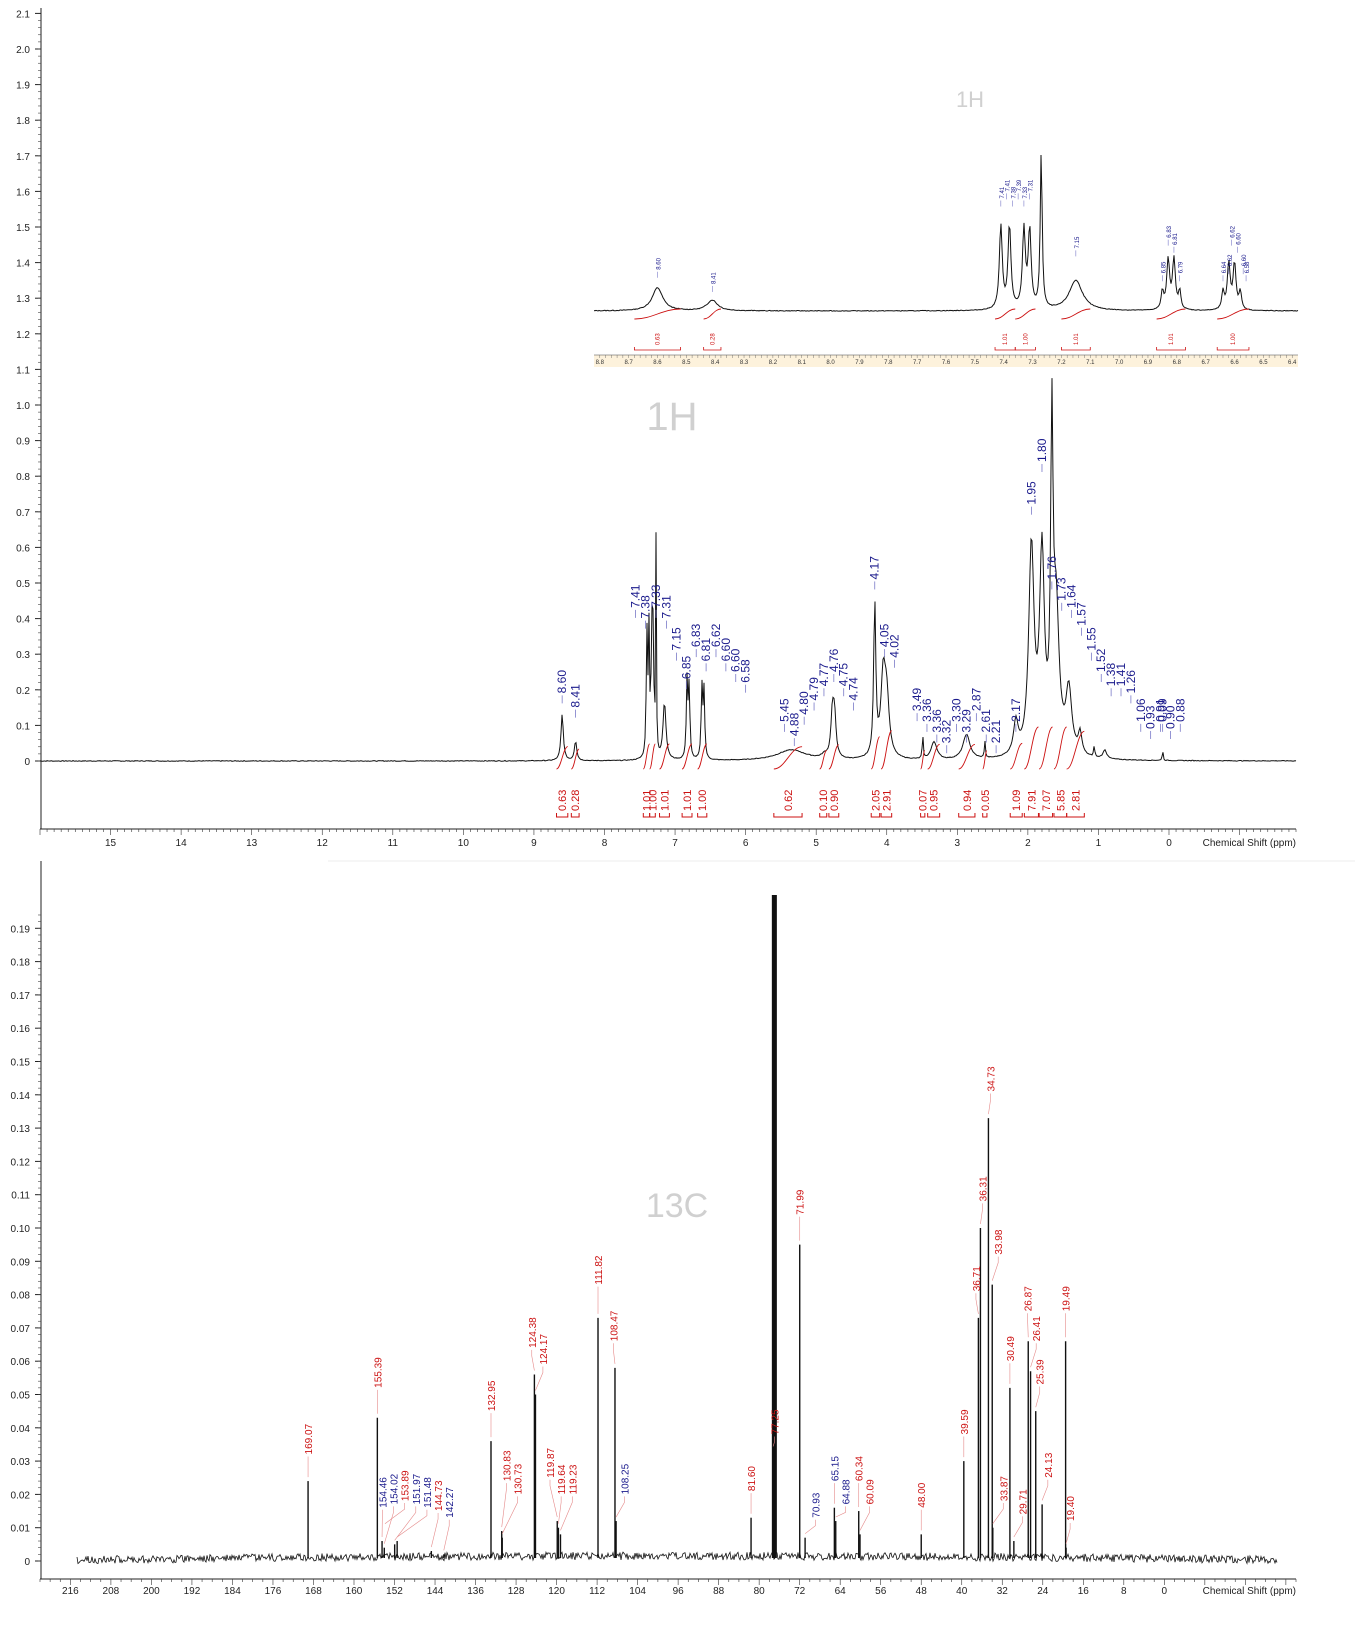 The width and height of the screenshot is (1355, 1640). Describe the element at coordinates (719, 1591) in the screenshot. I see `carbon-x-tick-label: 88` at that location.